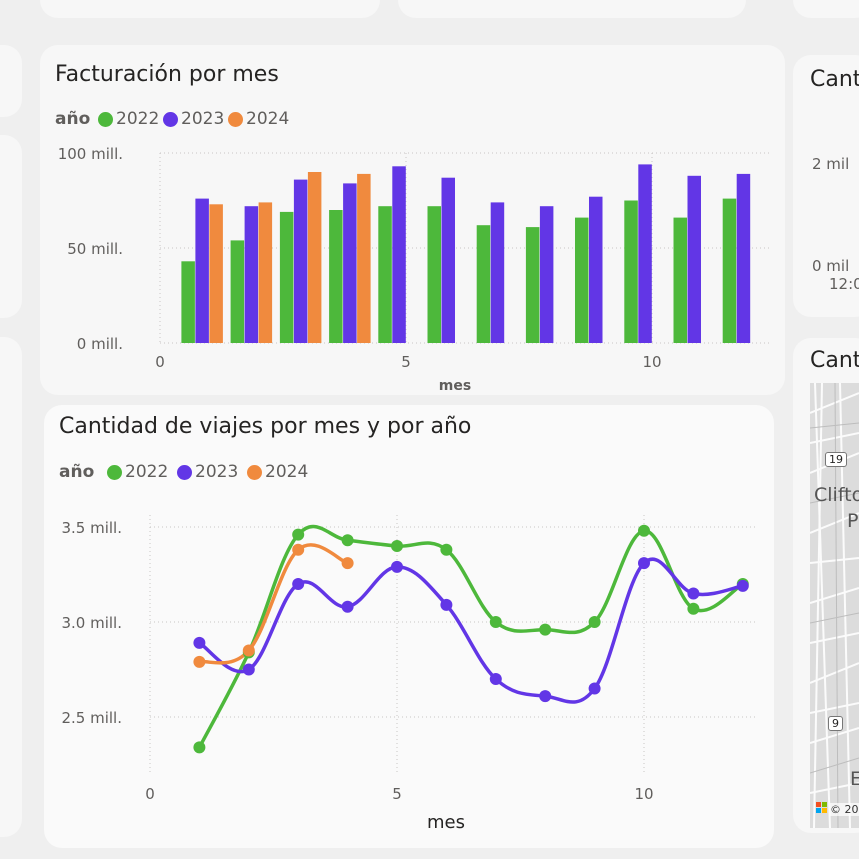 The image size is (859, 859). Describe the element at coordinates (836, 495) in the screenshot. I see `map-label-clifto: Clifto` at that location.